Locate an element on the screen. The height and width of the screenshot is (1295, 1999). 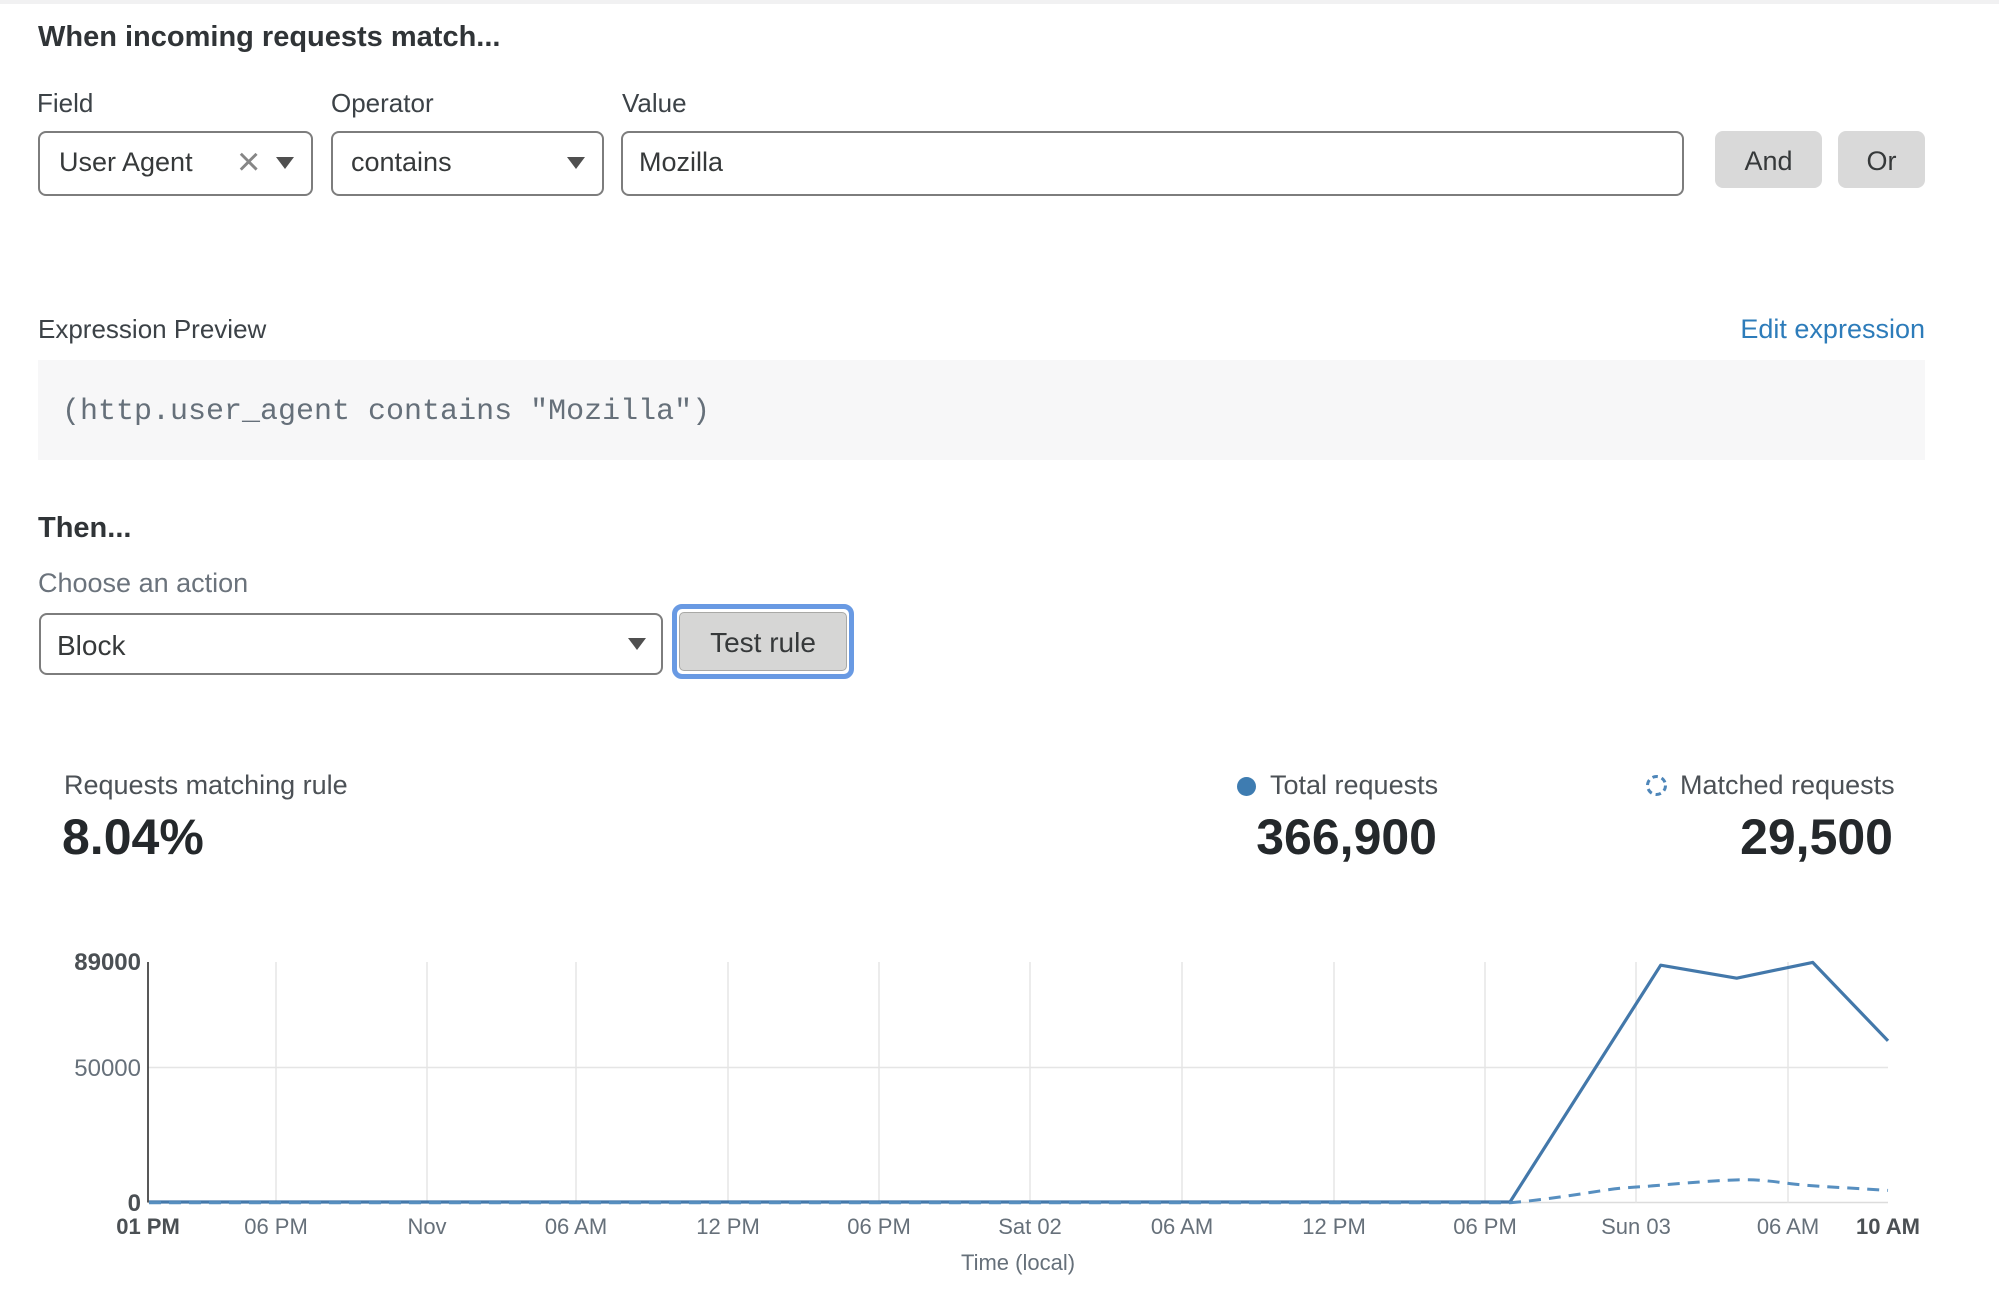
svg-text: 10 AM is located at coordinates (1888, 1226).